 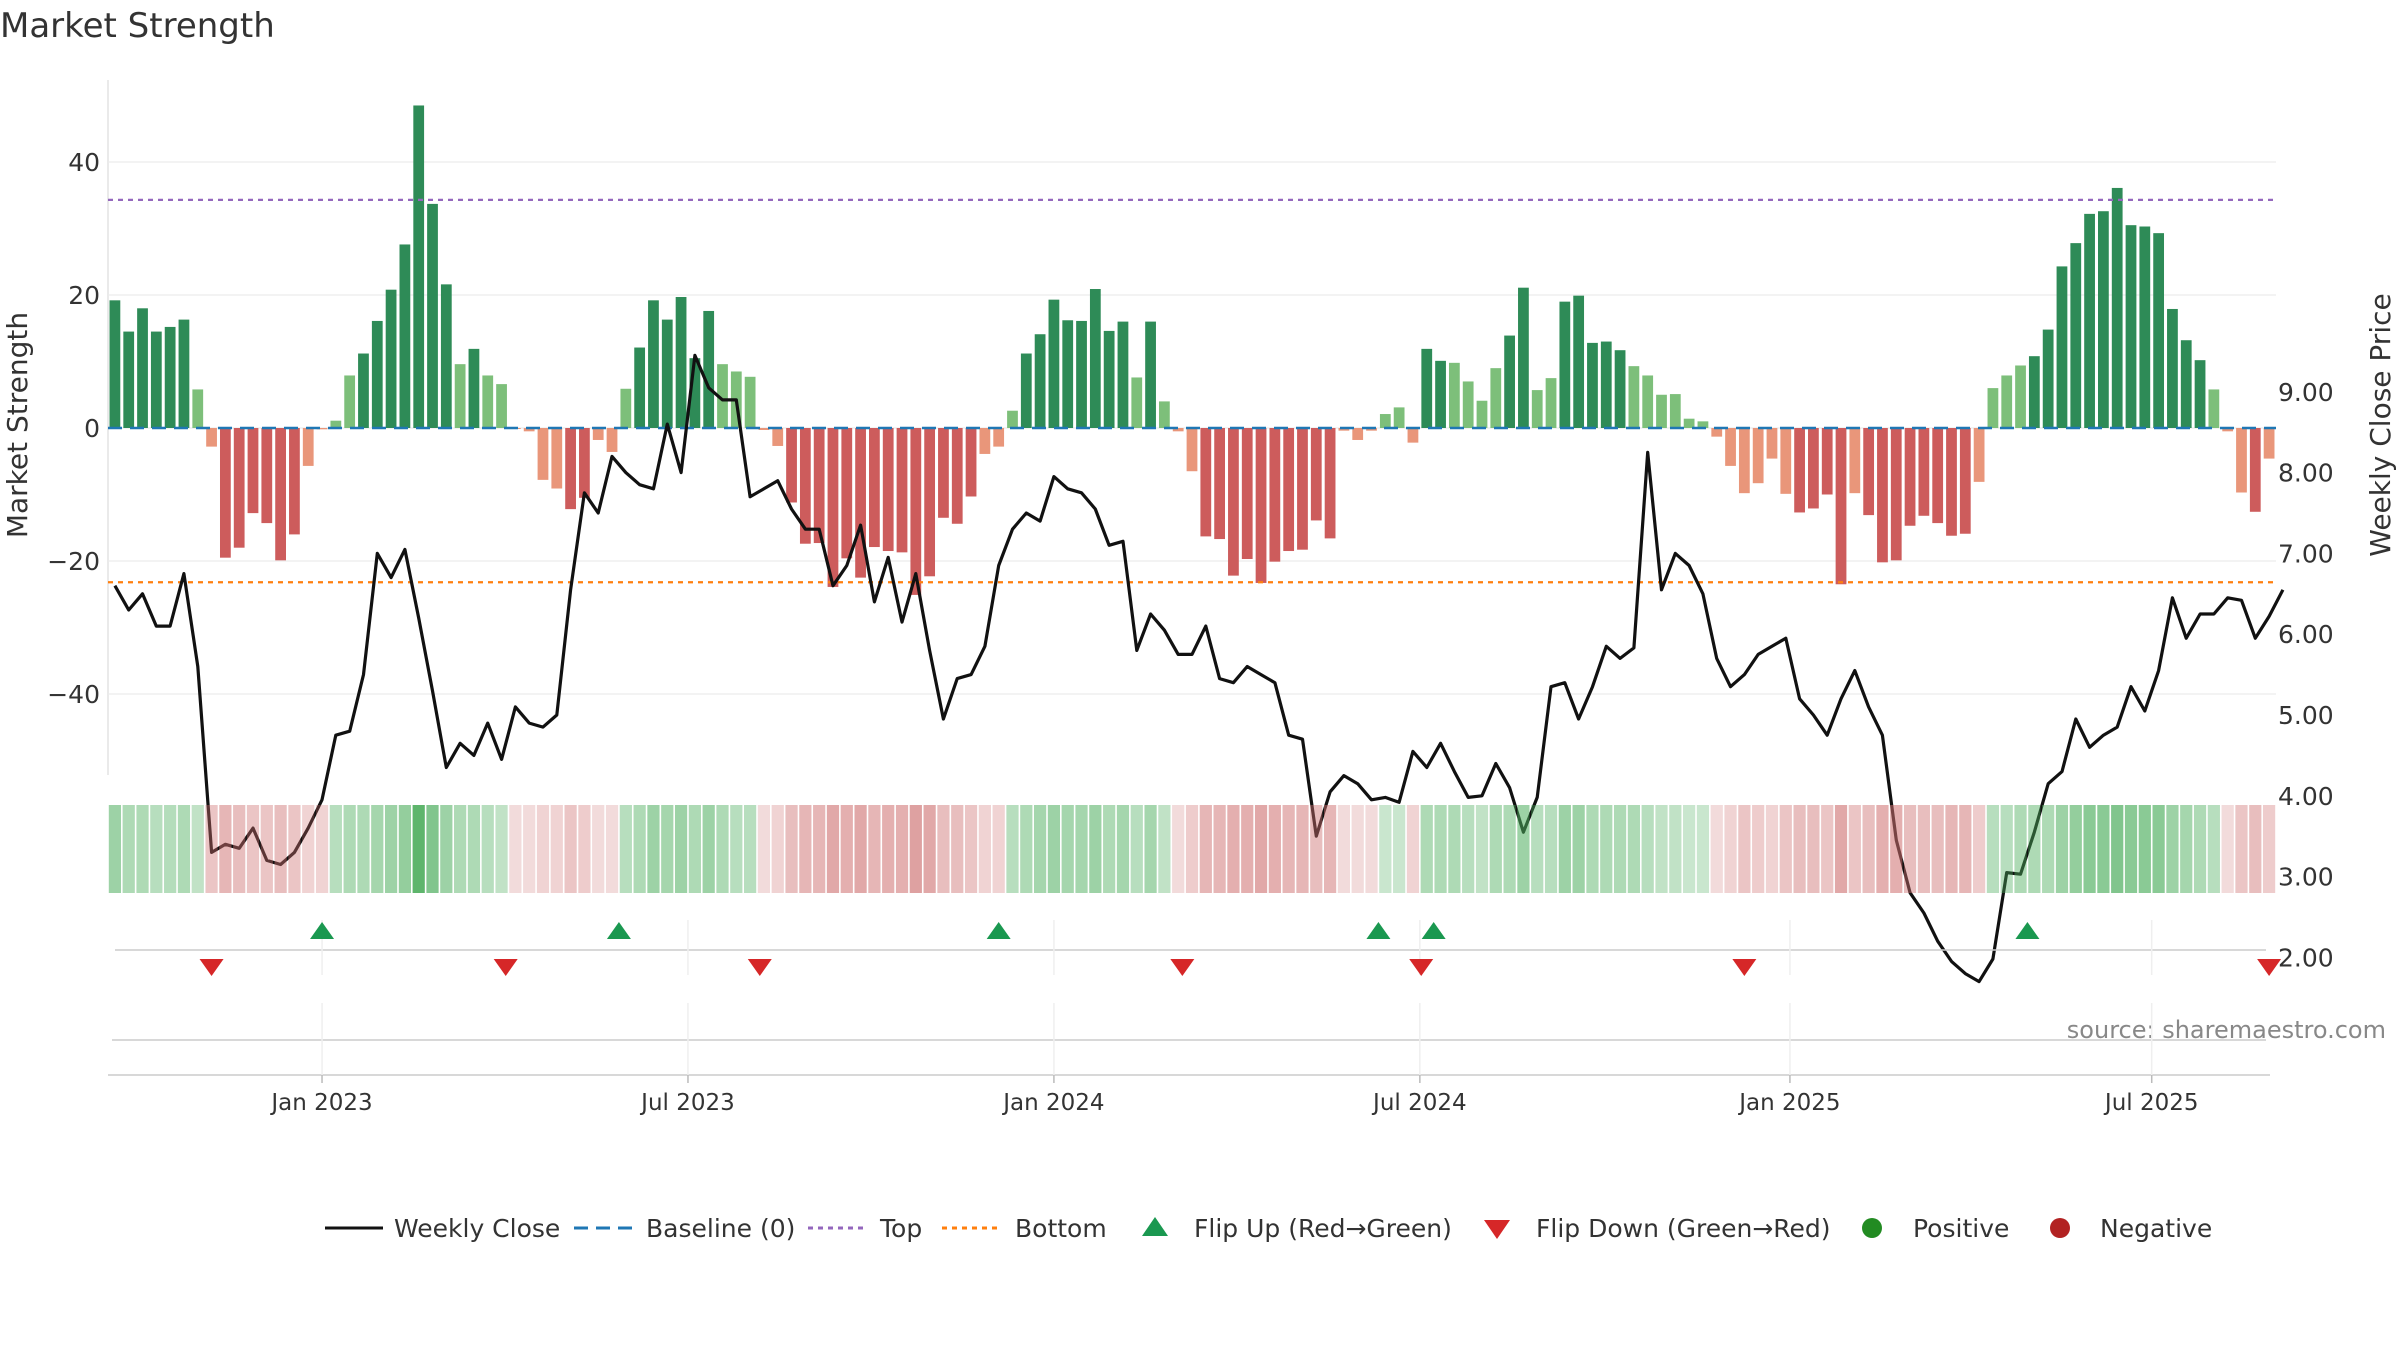 What do you see at coordinates (2306, 553) in the screenshot?
I see `y-right-tick-label: 7.00` at bounding box center [2306, 553].